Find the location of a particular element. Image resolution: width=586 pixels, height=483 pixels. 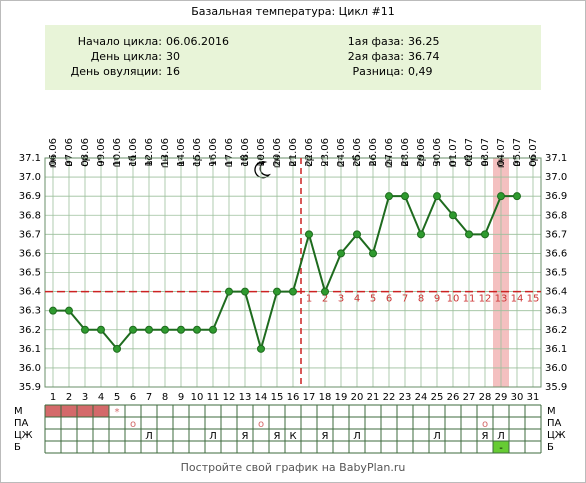

date-label: 20.06 is located at coordinates (277, 152).